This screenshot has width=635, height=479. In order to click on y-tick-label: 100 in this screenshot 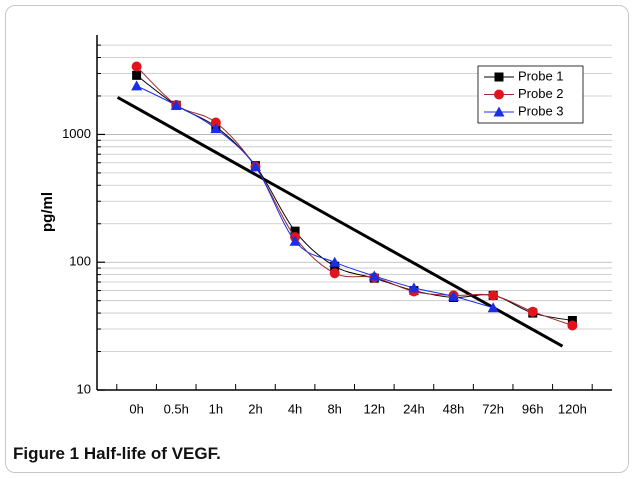, I will do `click(80, 261)`.